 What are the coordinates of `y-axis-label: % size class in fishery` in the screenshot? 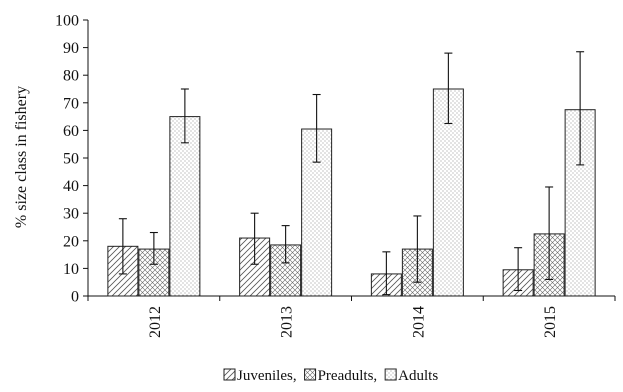 It's located at (21, 157).